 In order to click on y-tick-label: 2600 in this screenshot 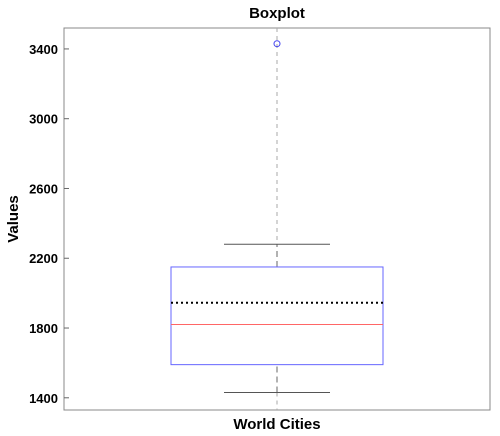, I will do `click(43, 188)`.